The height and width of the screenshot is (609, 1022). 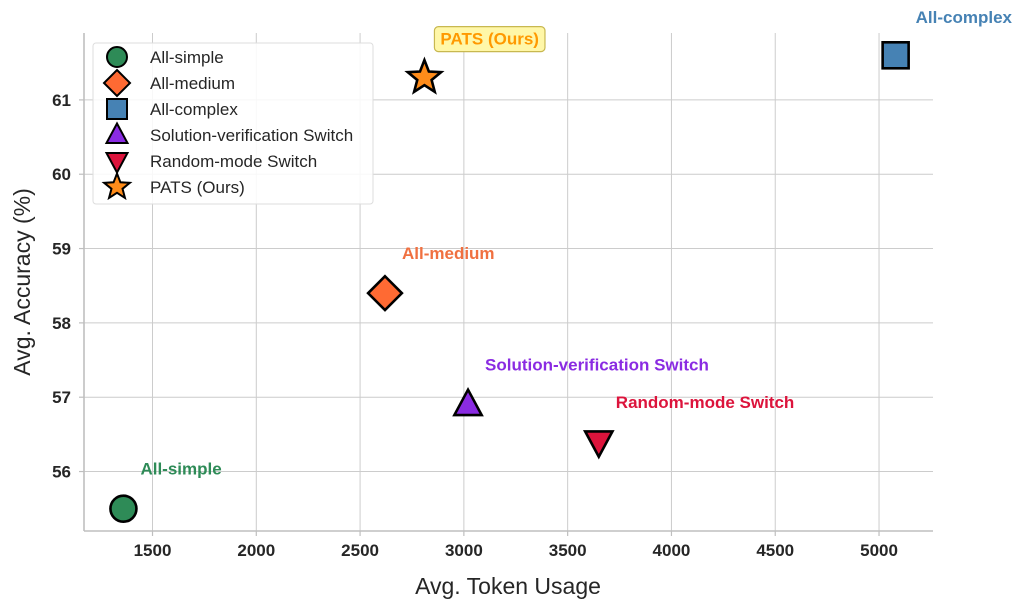 What do you see at coordinates (879, 550) in the screenshot?
I see `x-tick-label: 5000` at bounding box center [879, 550].